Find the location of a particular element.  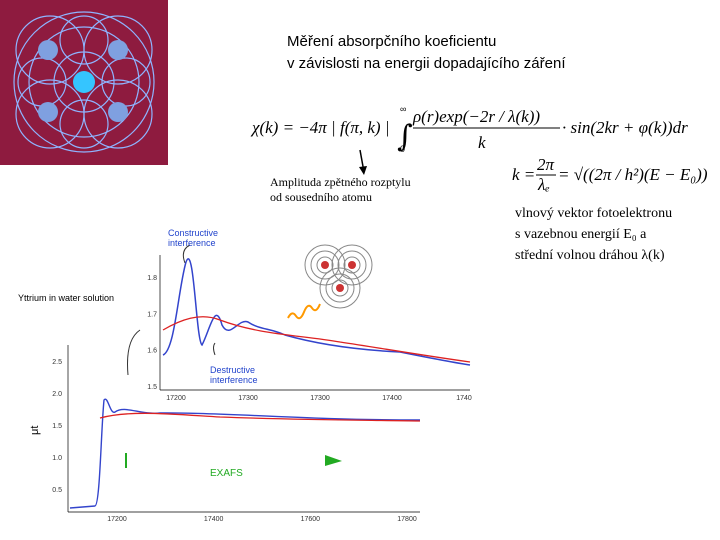

plot-label: Destructive is located at coordinates (232, 370).